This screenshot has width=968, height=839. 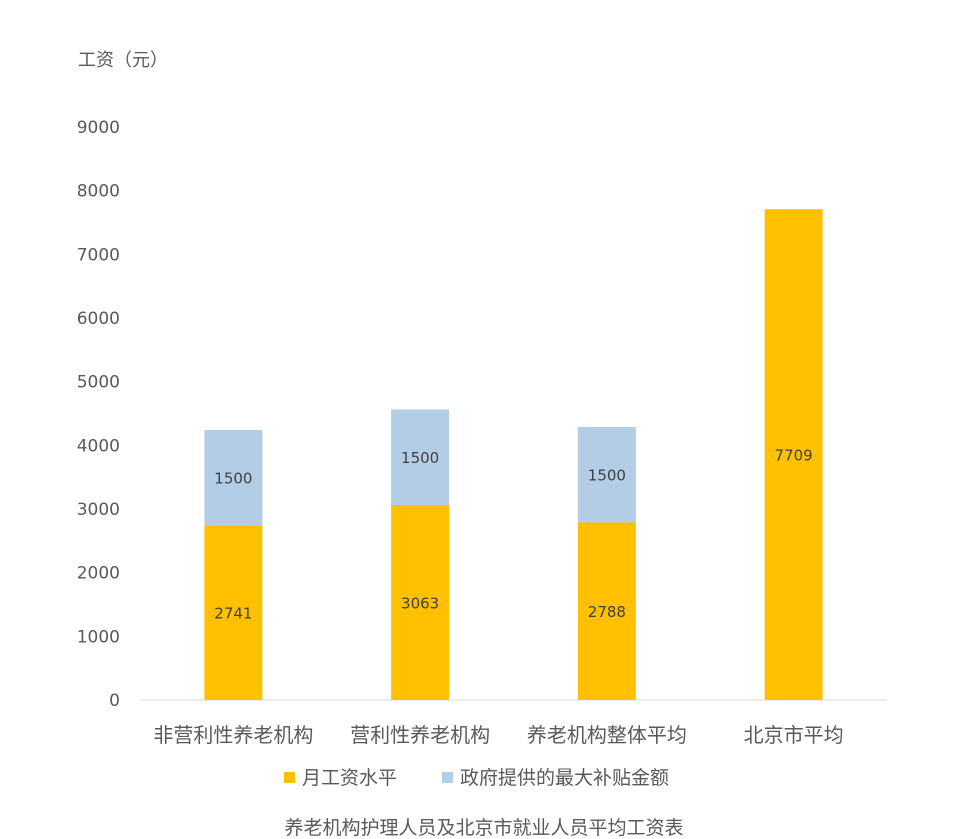 I want to click on y-tick-label: 6000, so click(x=98, y=319).